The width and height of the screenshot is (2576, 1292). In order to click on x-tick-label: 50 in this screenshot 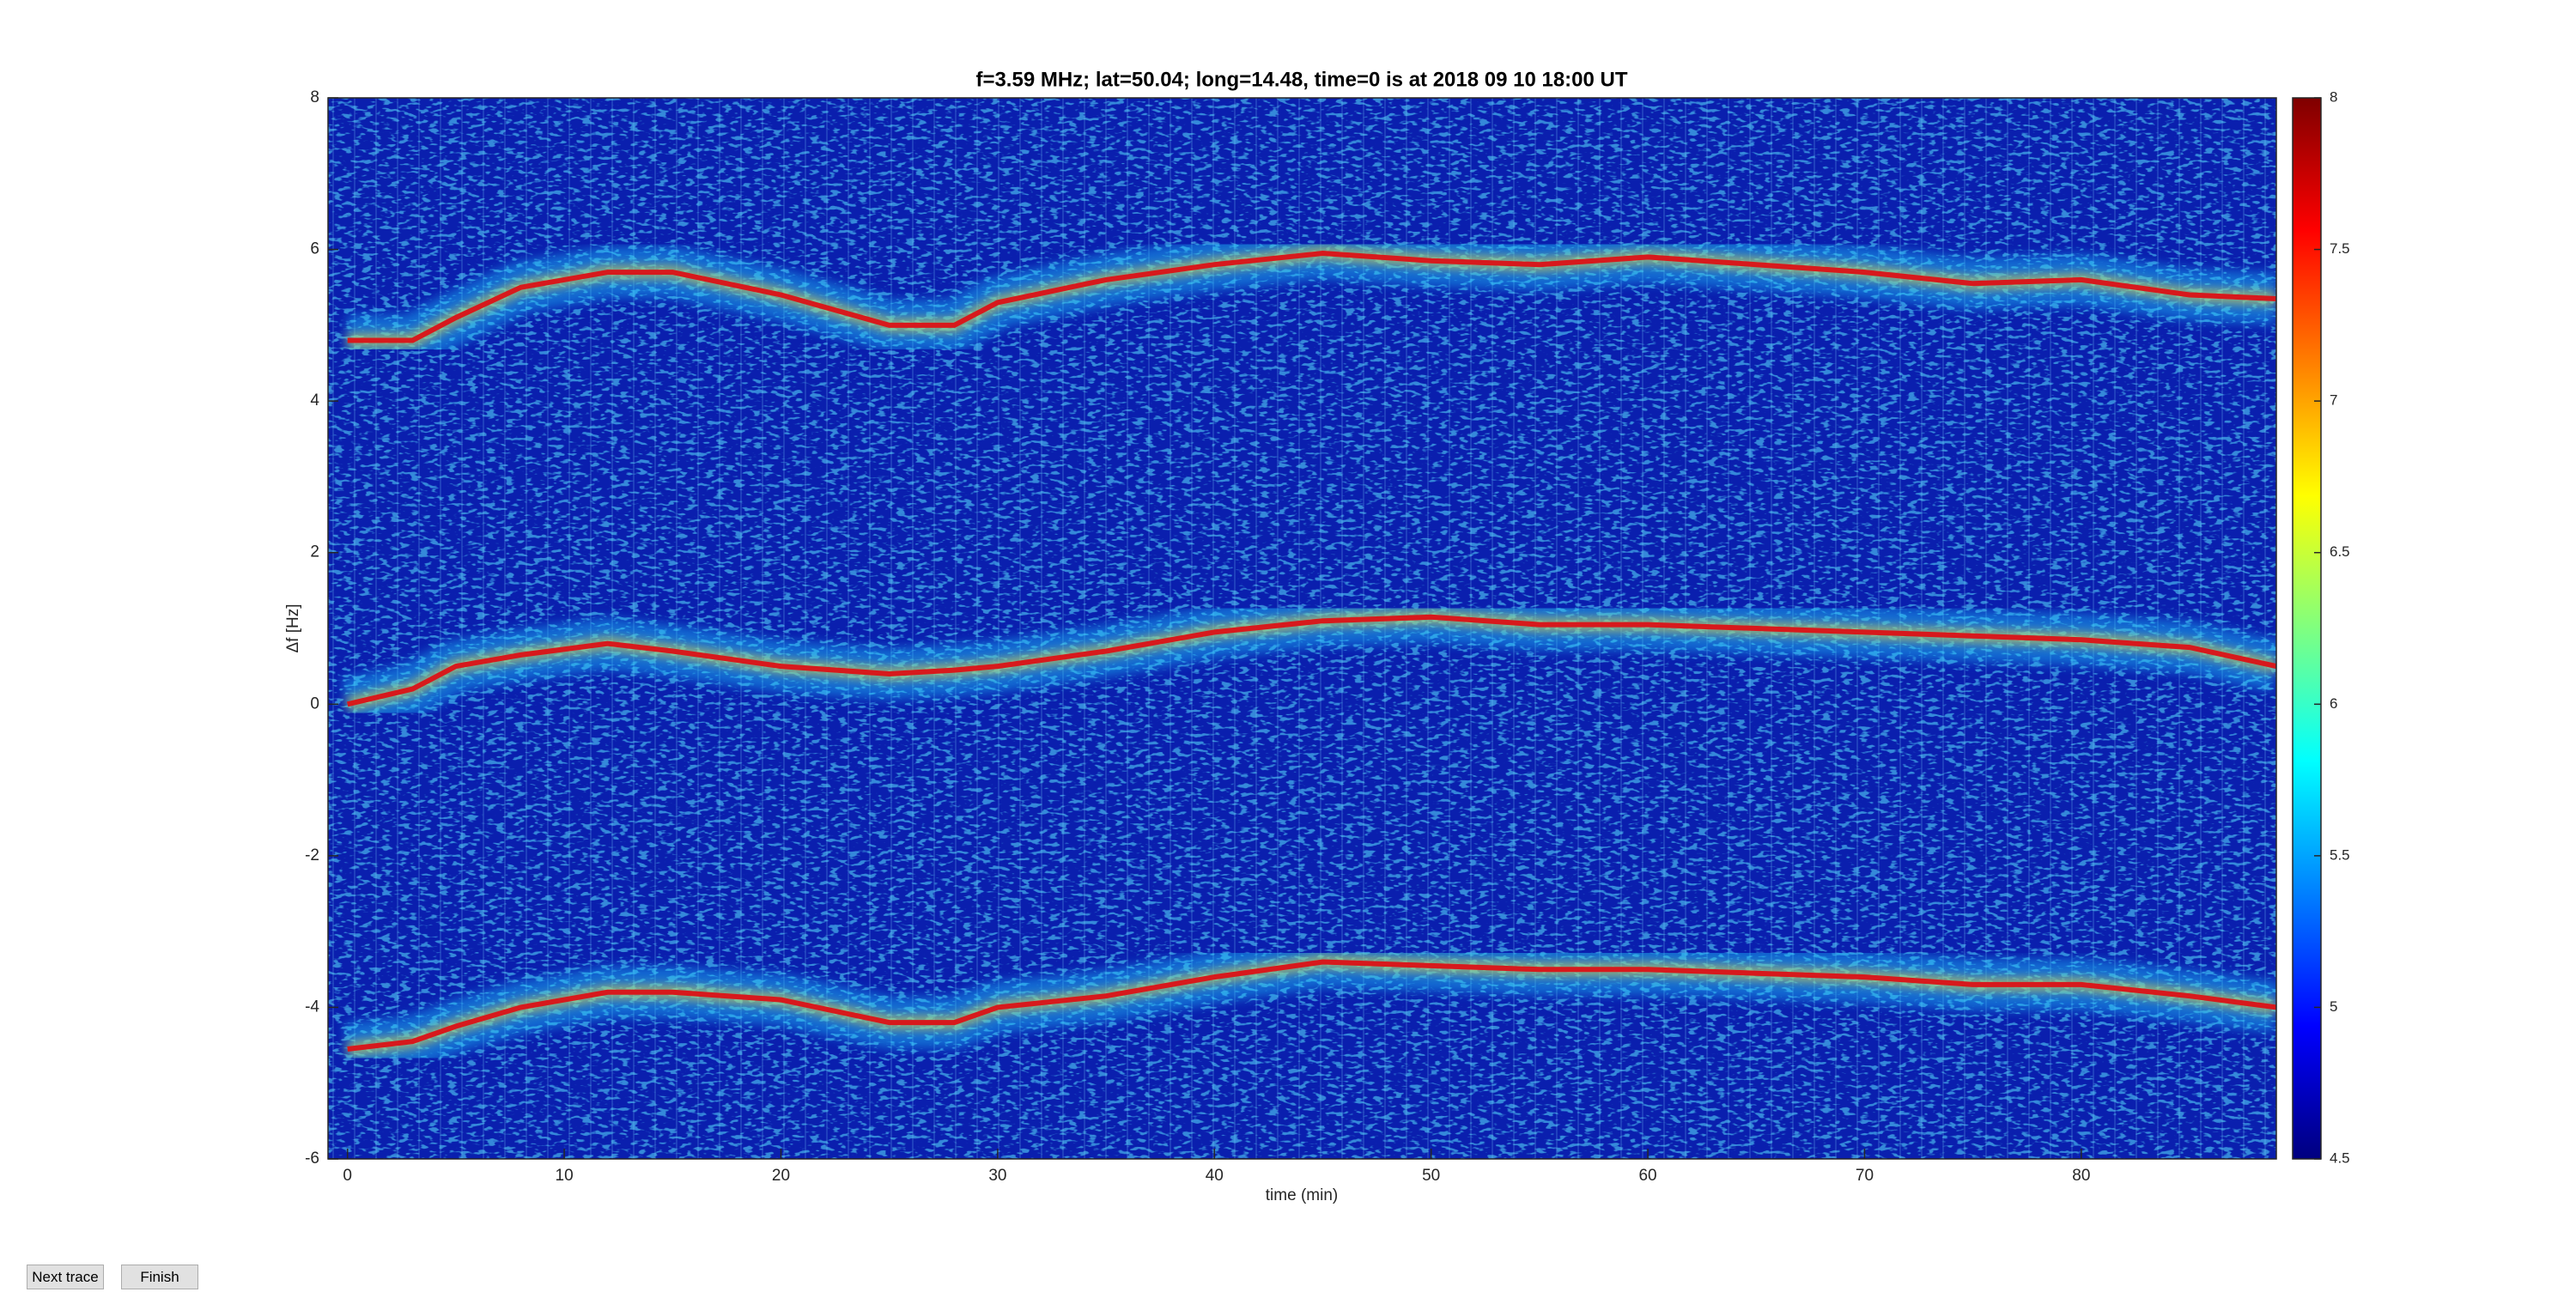, I will do `click(1431, 1176)`.